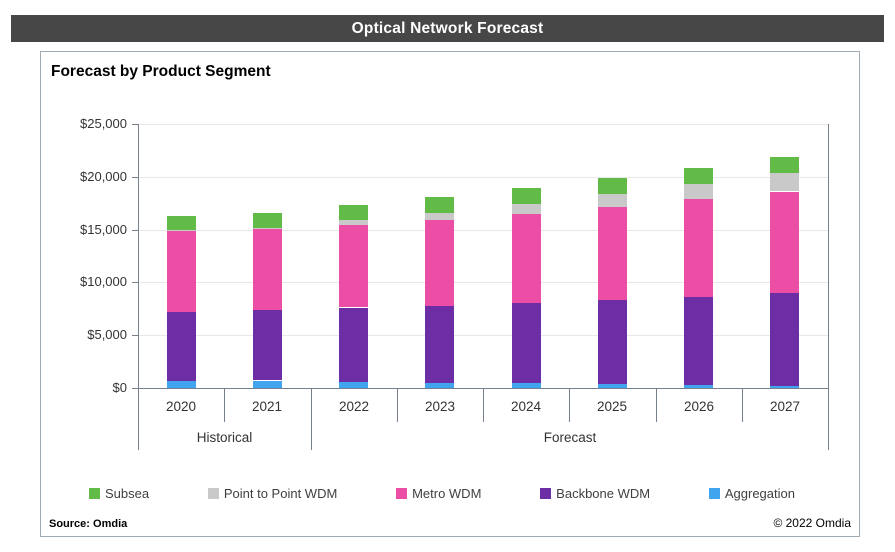 This screenshot has height=552, width=895. Describe the element at coordinates (526, 406) in the screenshot. I see `x-axis-label-2024: 2024` at that location.